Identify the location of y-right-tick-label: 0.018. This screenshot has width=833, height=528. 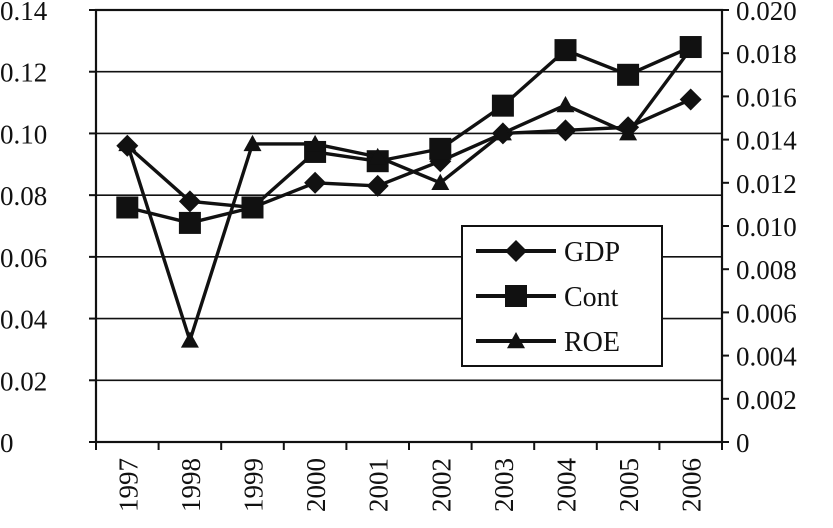
(766, 54).